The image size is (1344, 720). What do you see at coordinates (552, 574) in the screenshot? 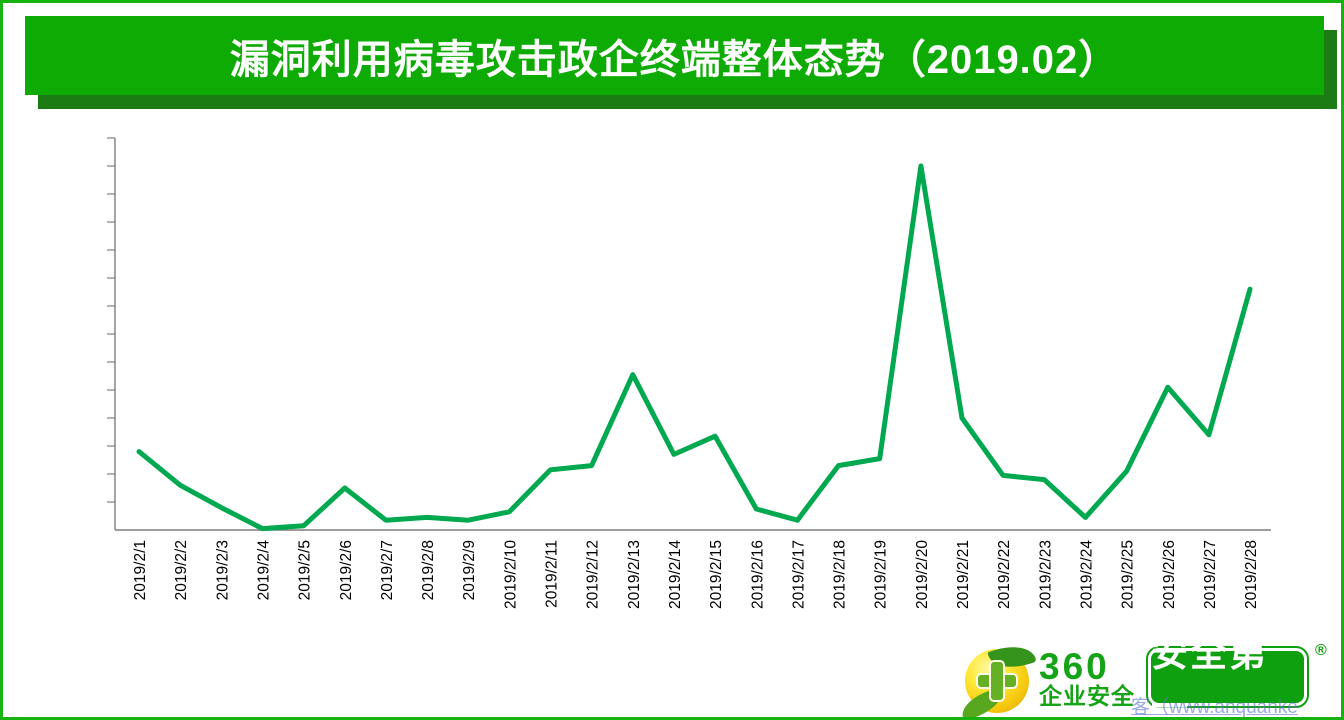
I see `x-axis-label: 2019/2/11` at bounding box center [552, 574].